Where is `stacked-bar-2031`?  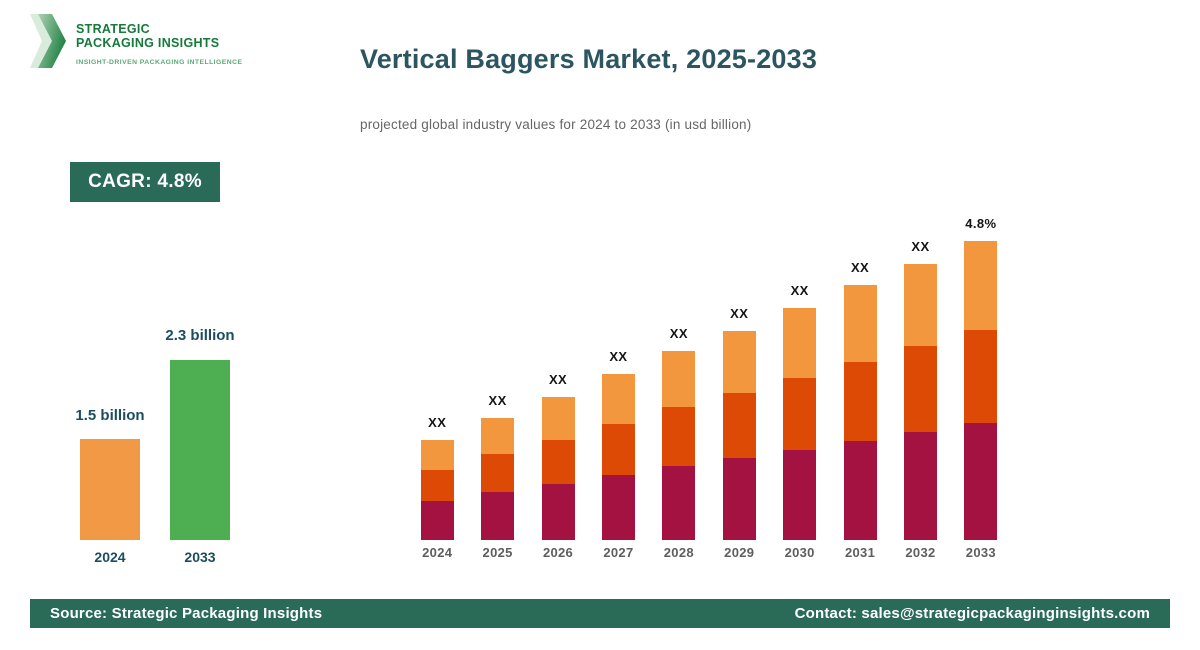
stacked-bar-2031 is located at coordinates (860, 412).